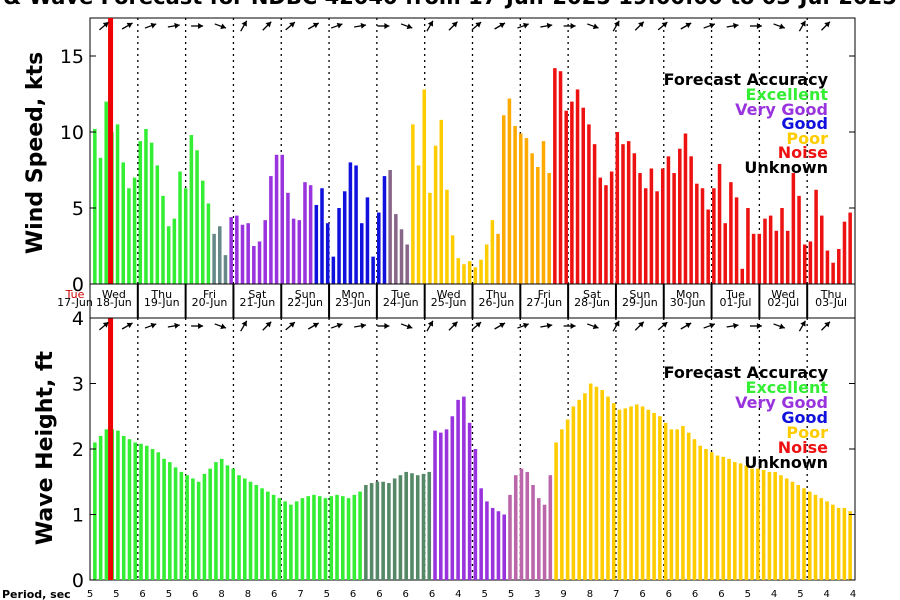  Describe the element at coordinates (78, 209) in the screenshot. I see `y-tick-label: 5` at that location.